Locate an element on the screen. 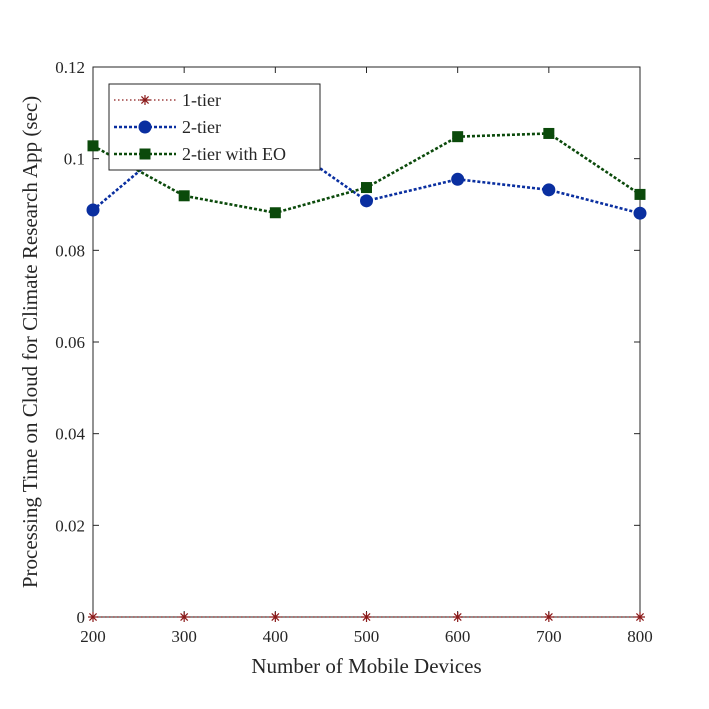  x-tick-label: 600 is located at coordinates (458, 636).